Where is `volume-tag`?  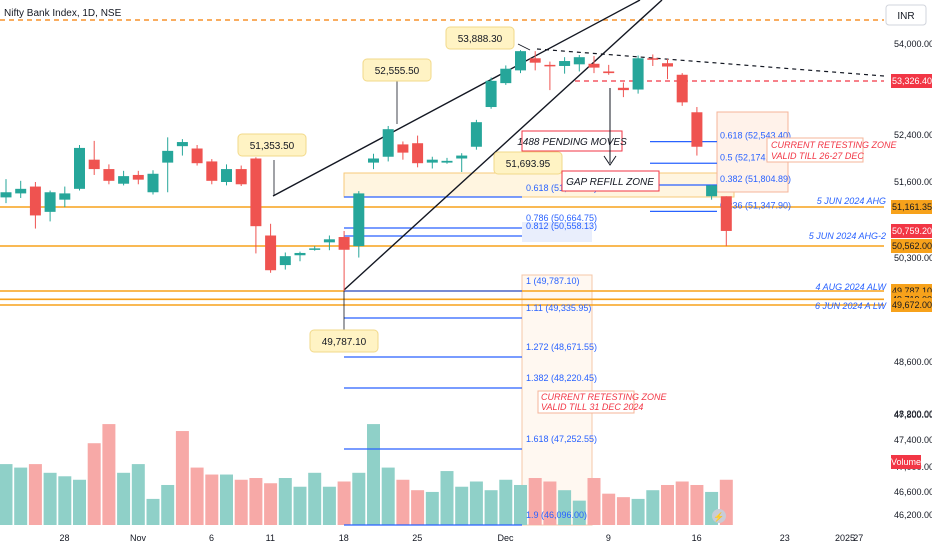 volume-tag is located at coordinates (906, 462).